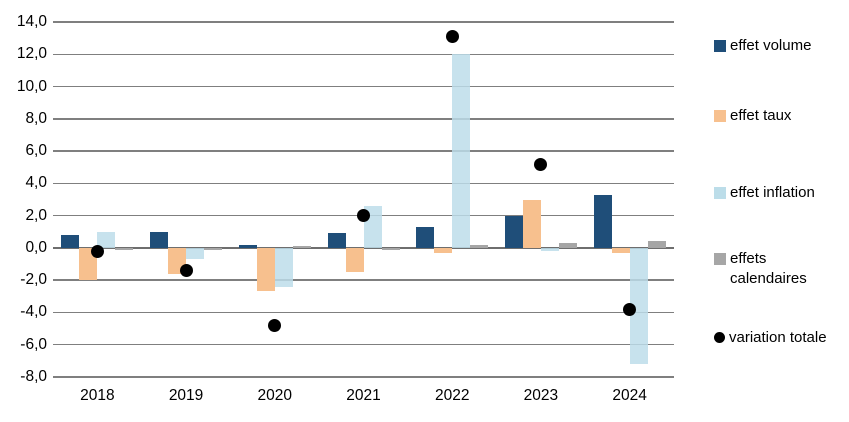 The height and width of the screenshot is (422, 849). Describe the element at coordinates (720, 46) in the screenshot. I see `legend-swatch-effet-volume-icon` at that location.